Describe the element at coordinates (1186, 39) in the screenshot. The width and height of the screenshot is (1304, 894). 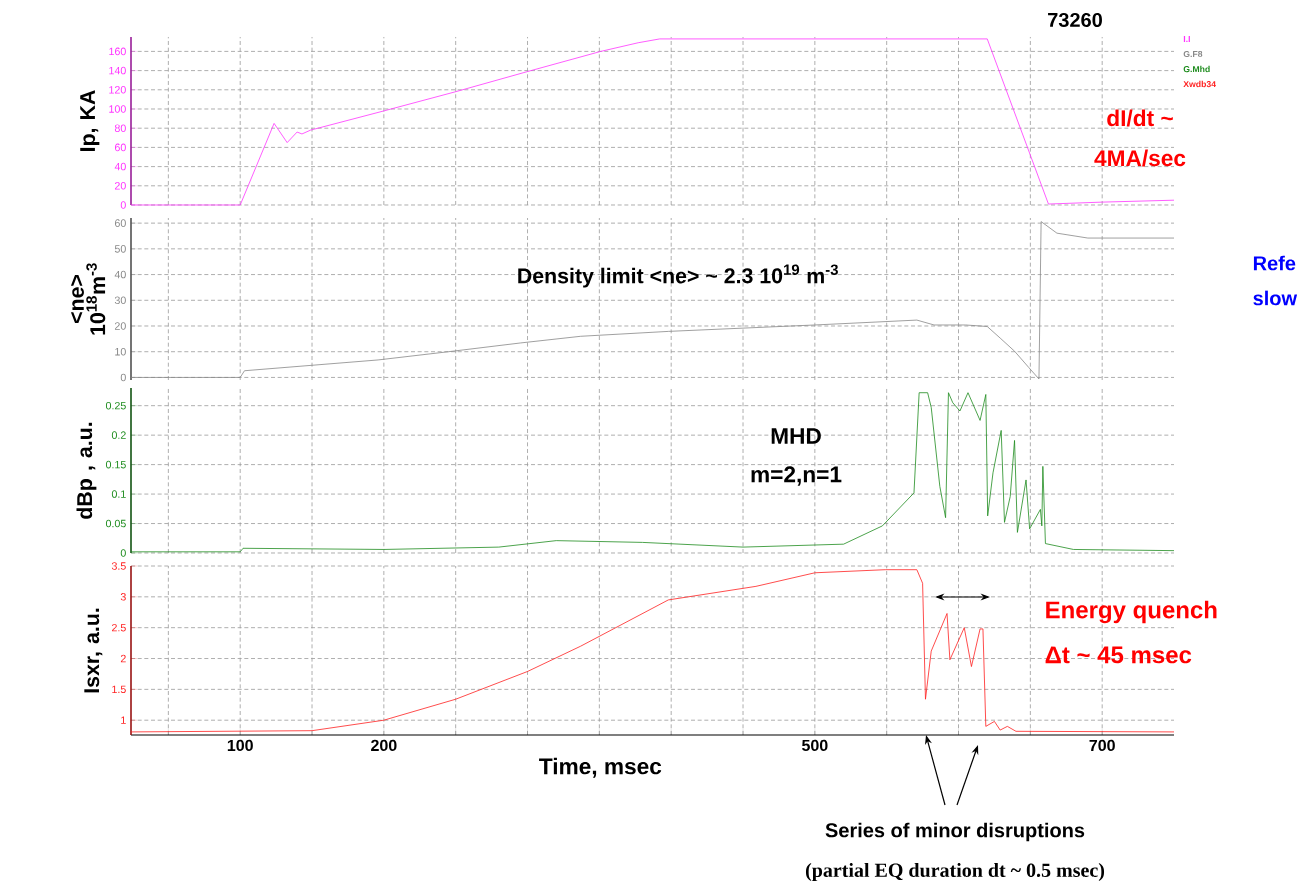
I see `text: I.I` at that location.